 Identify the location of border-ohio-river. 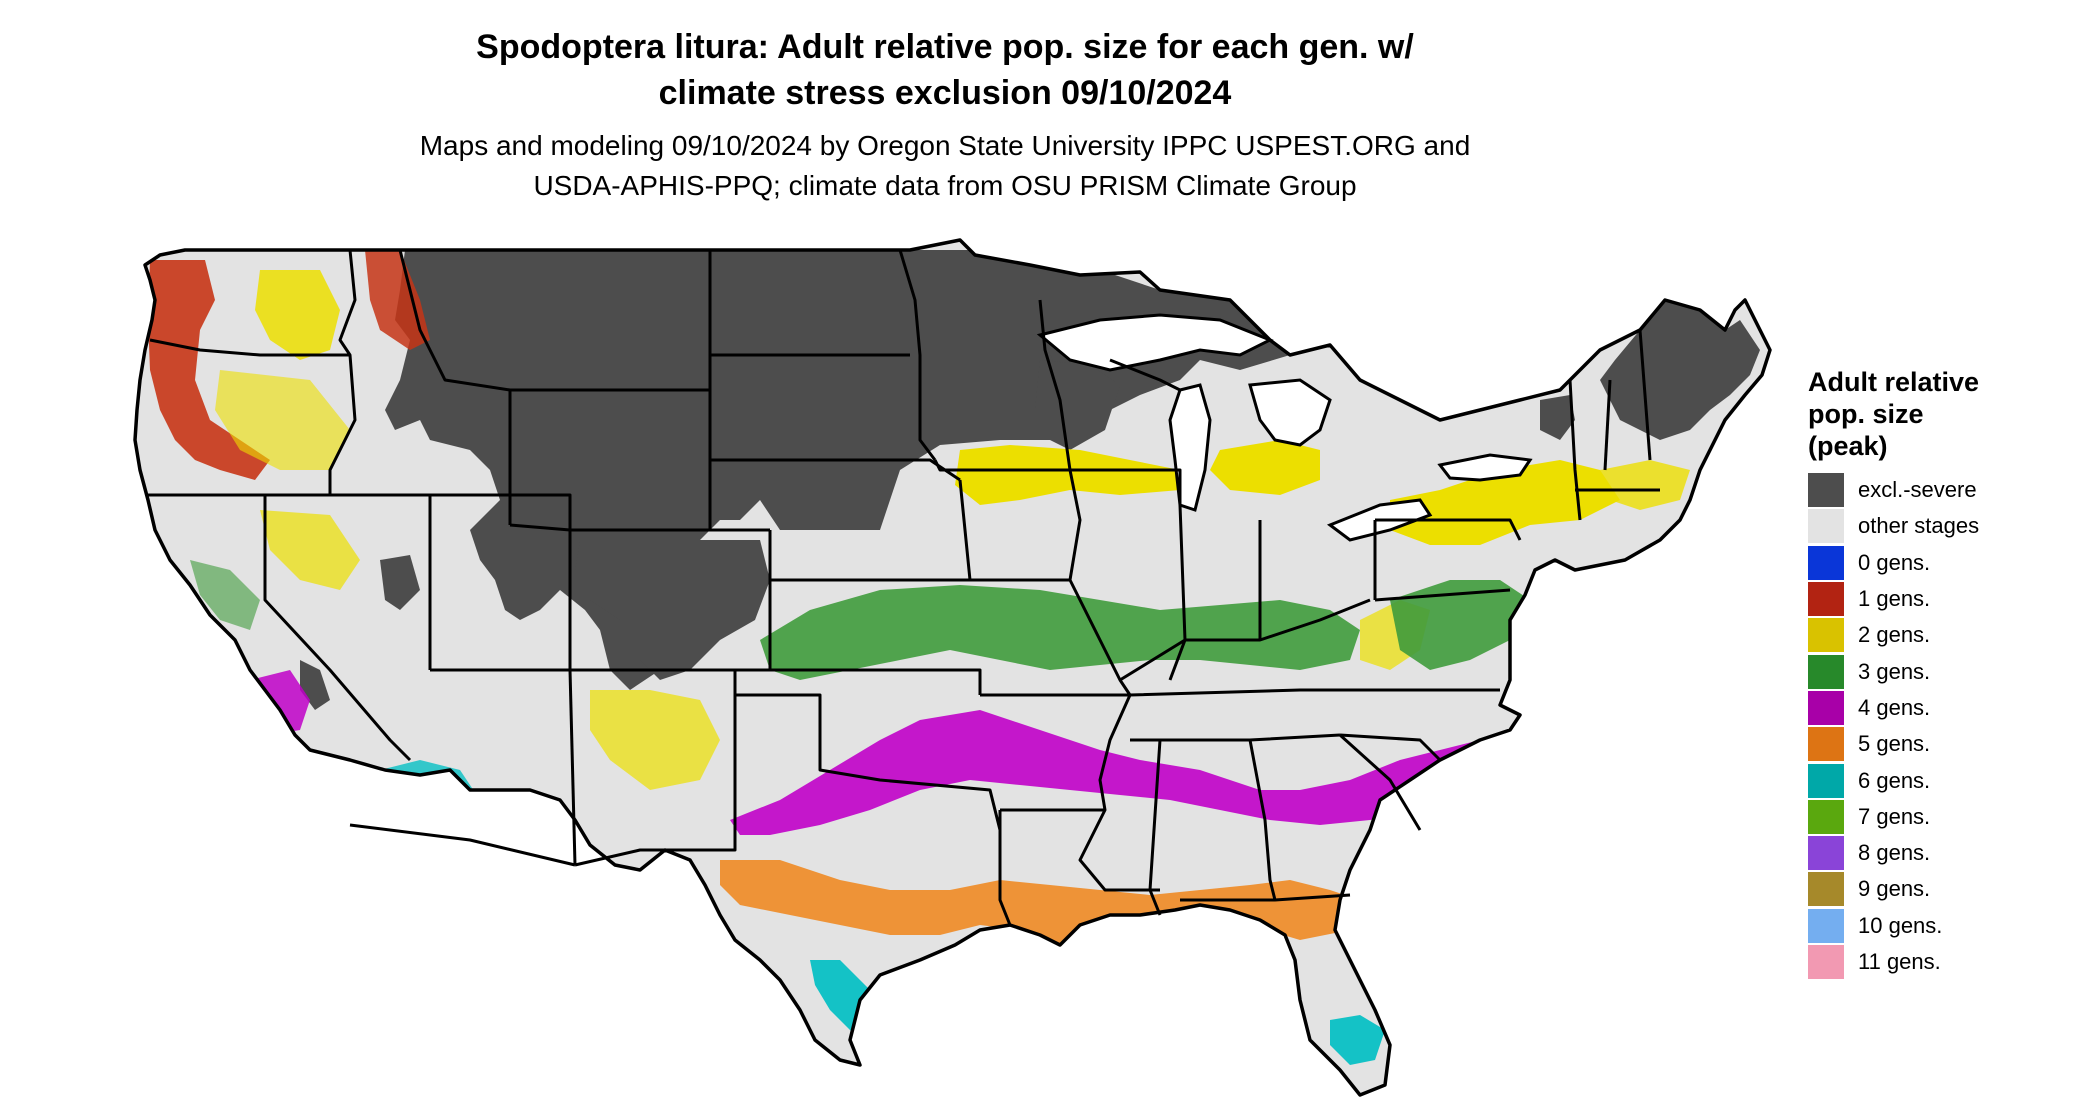
(1245, 640).